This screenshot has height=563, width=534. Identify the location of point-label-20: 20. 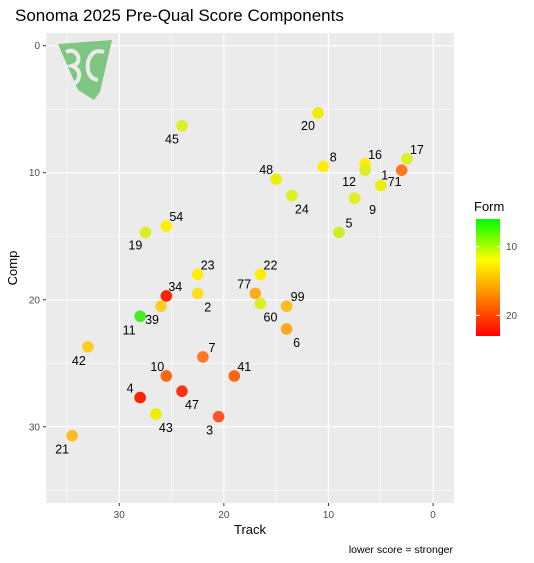
(308, 126).